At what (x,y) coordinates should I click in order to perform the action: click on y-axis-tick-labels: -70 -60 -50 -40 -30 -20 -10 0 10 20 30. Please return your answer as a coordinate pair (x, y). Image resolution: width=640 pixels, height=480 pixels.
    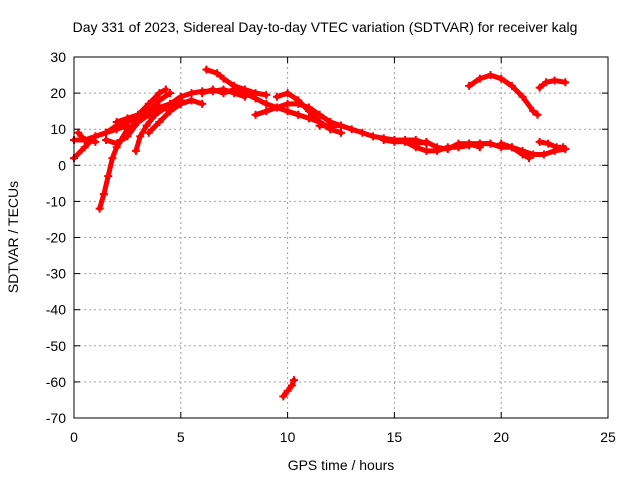
    Looking at the image, I should click on (56, 237).